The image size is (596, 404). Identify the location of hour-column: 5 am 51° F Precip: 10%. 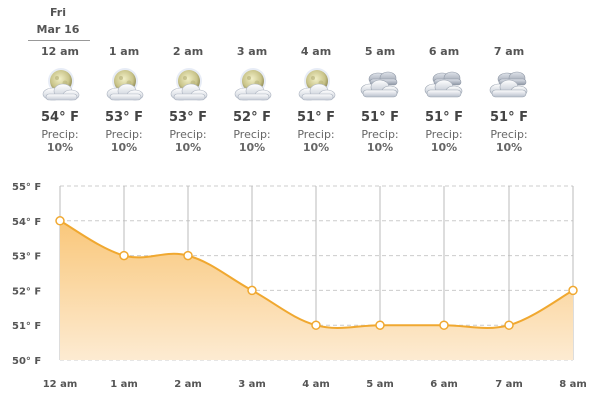
(380, 99).